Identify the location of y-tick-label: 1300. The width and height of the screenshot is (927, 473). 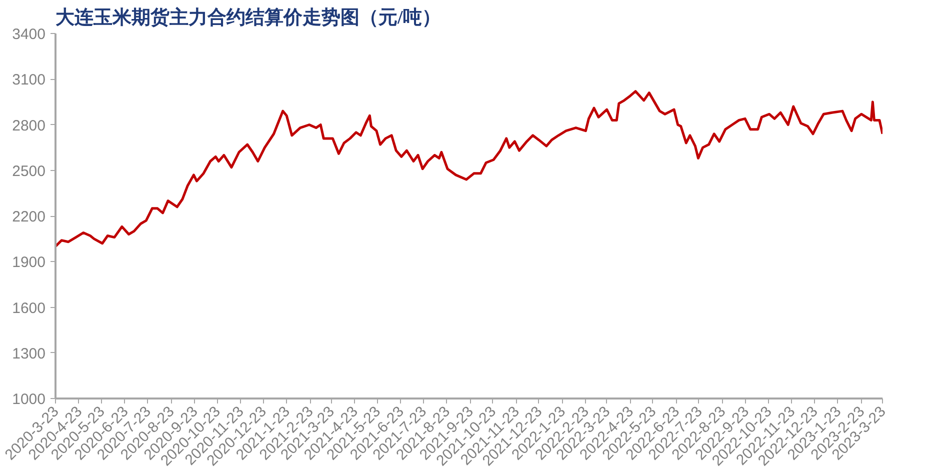
(29, 353).